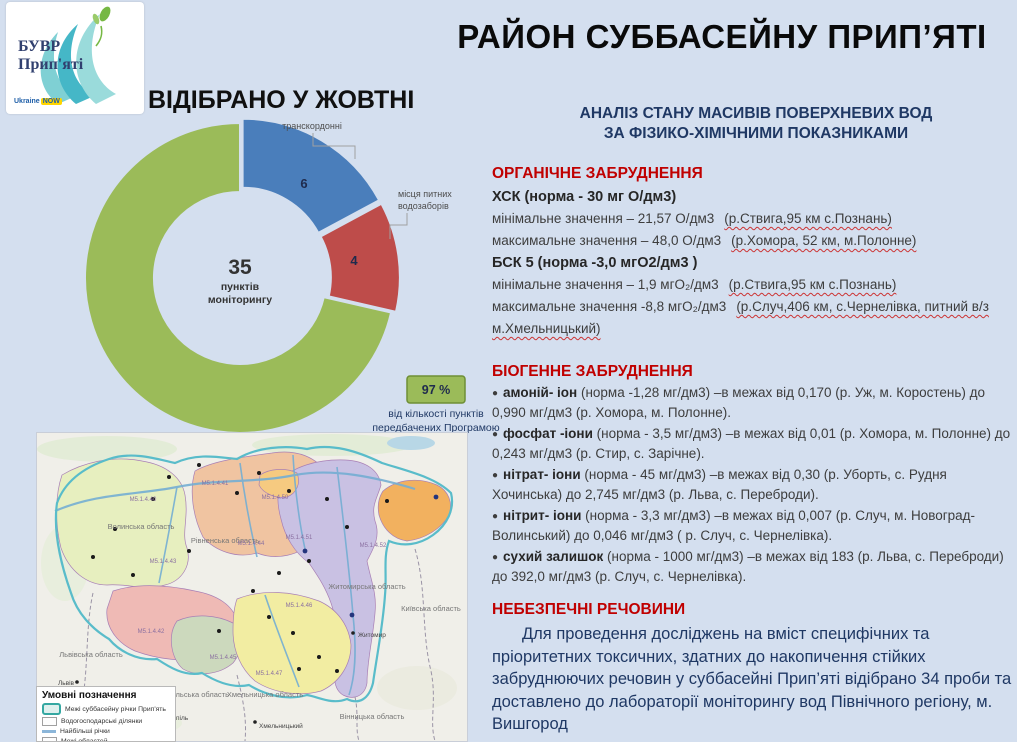  What do you see at coordinates (66, 683) in the screenshot?
I see `city-label: Львів` at bounding box center [66, 683].